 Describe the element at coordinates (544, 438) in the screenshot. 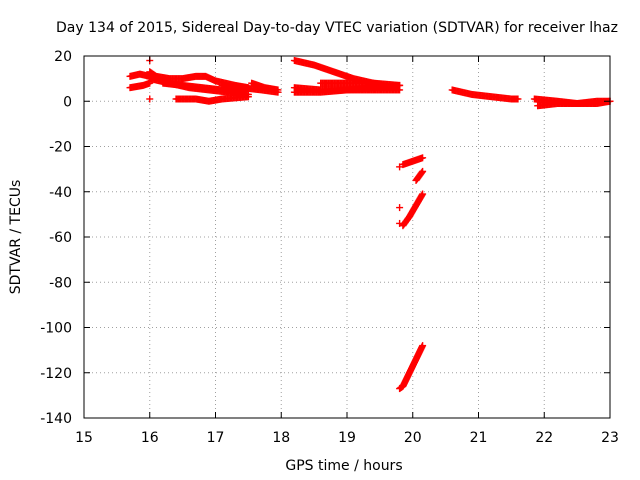

I see `x-tick-label: 22` at that location.